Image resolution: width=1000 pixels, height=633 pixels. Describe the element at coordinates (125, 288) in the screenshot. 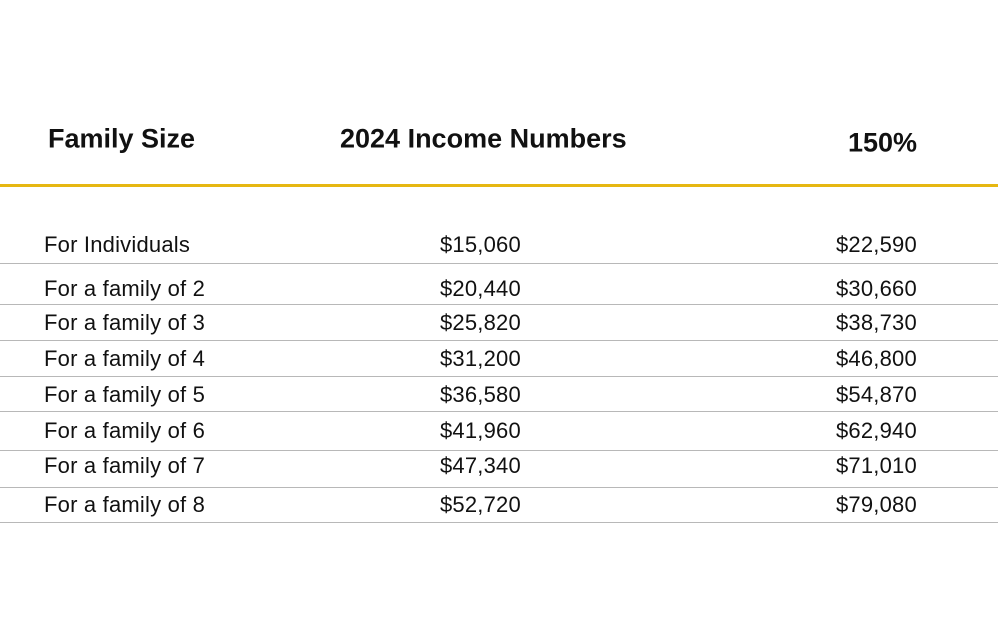

I see `row-label: For a family of 2` at that location.